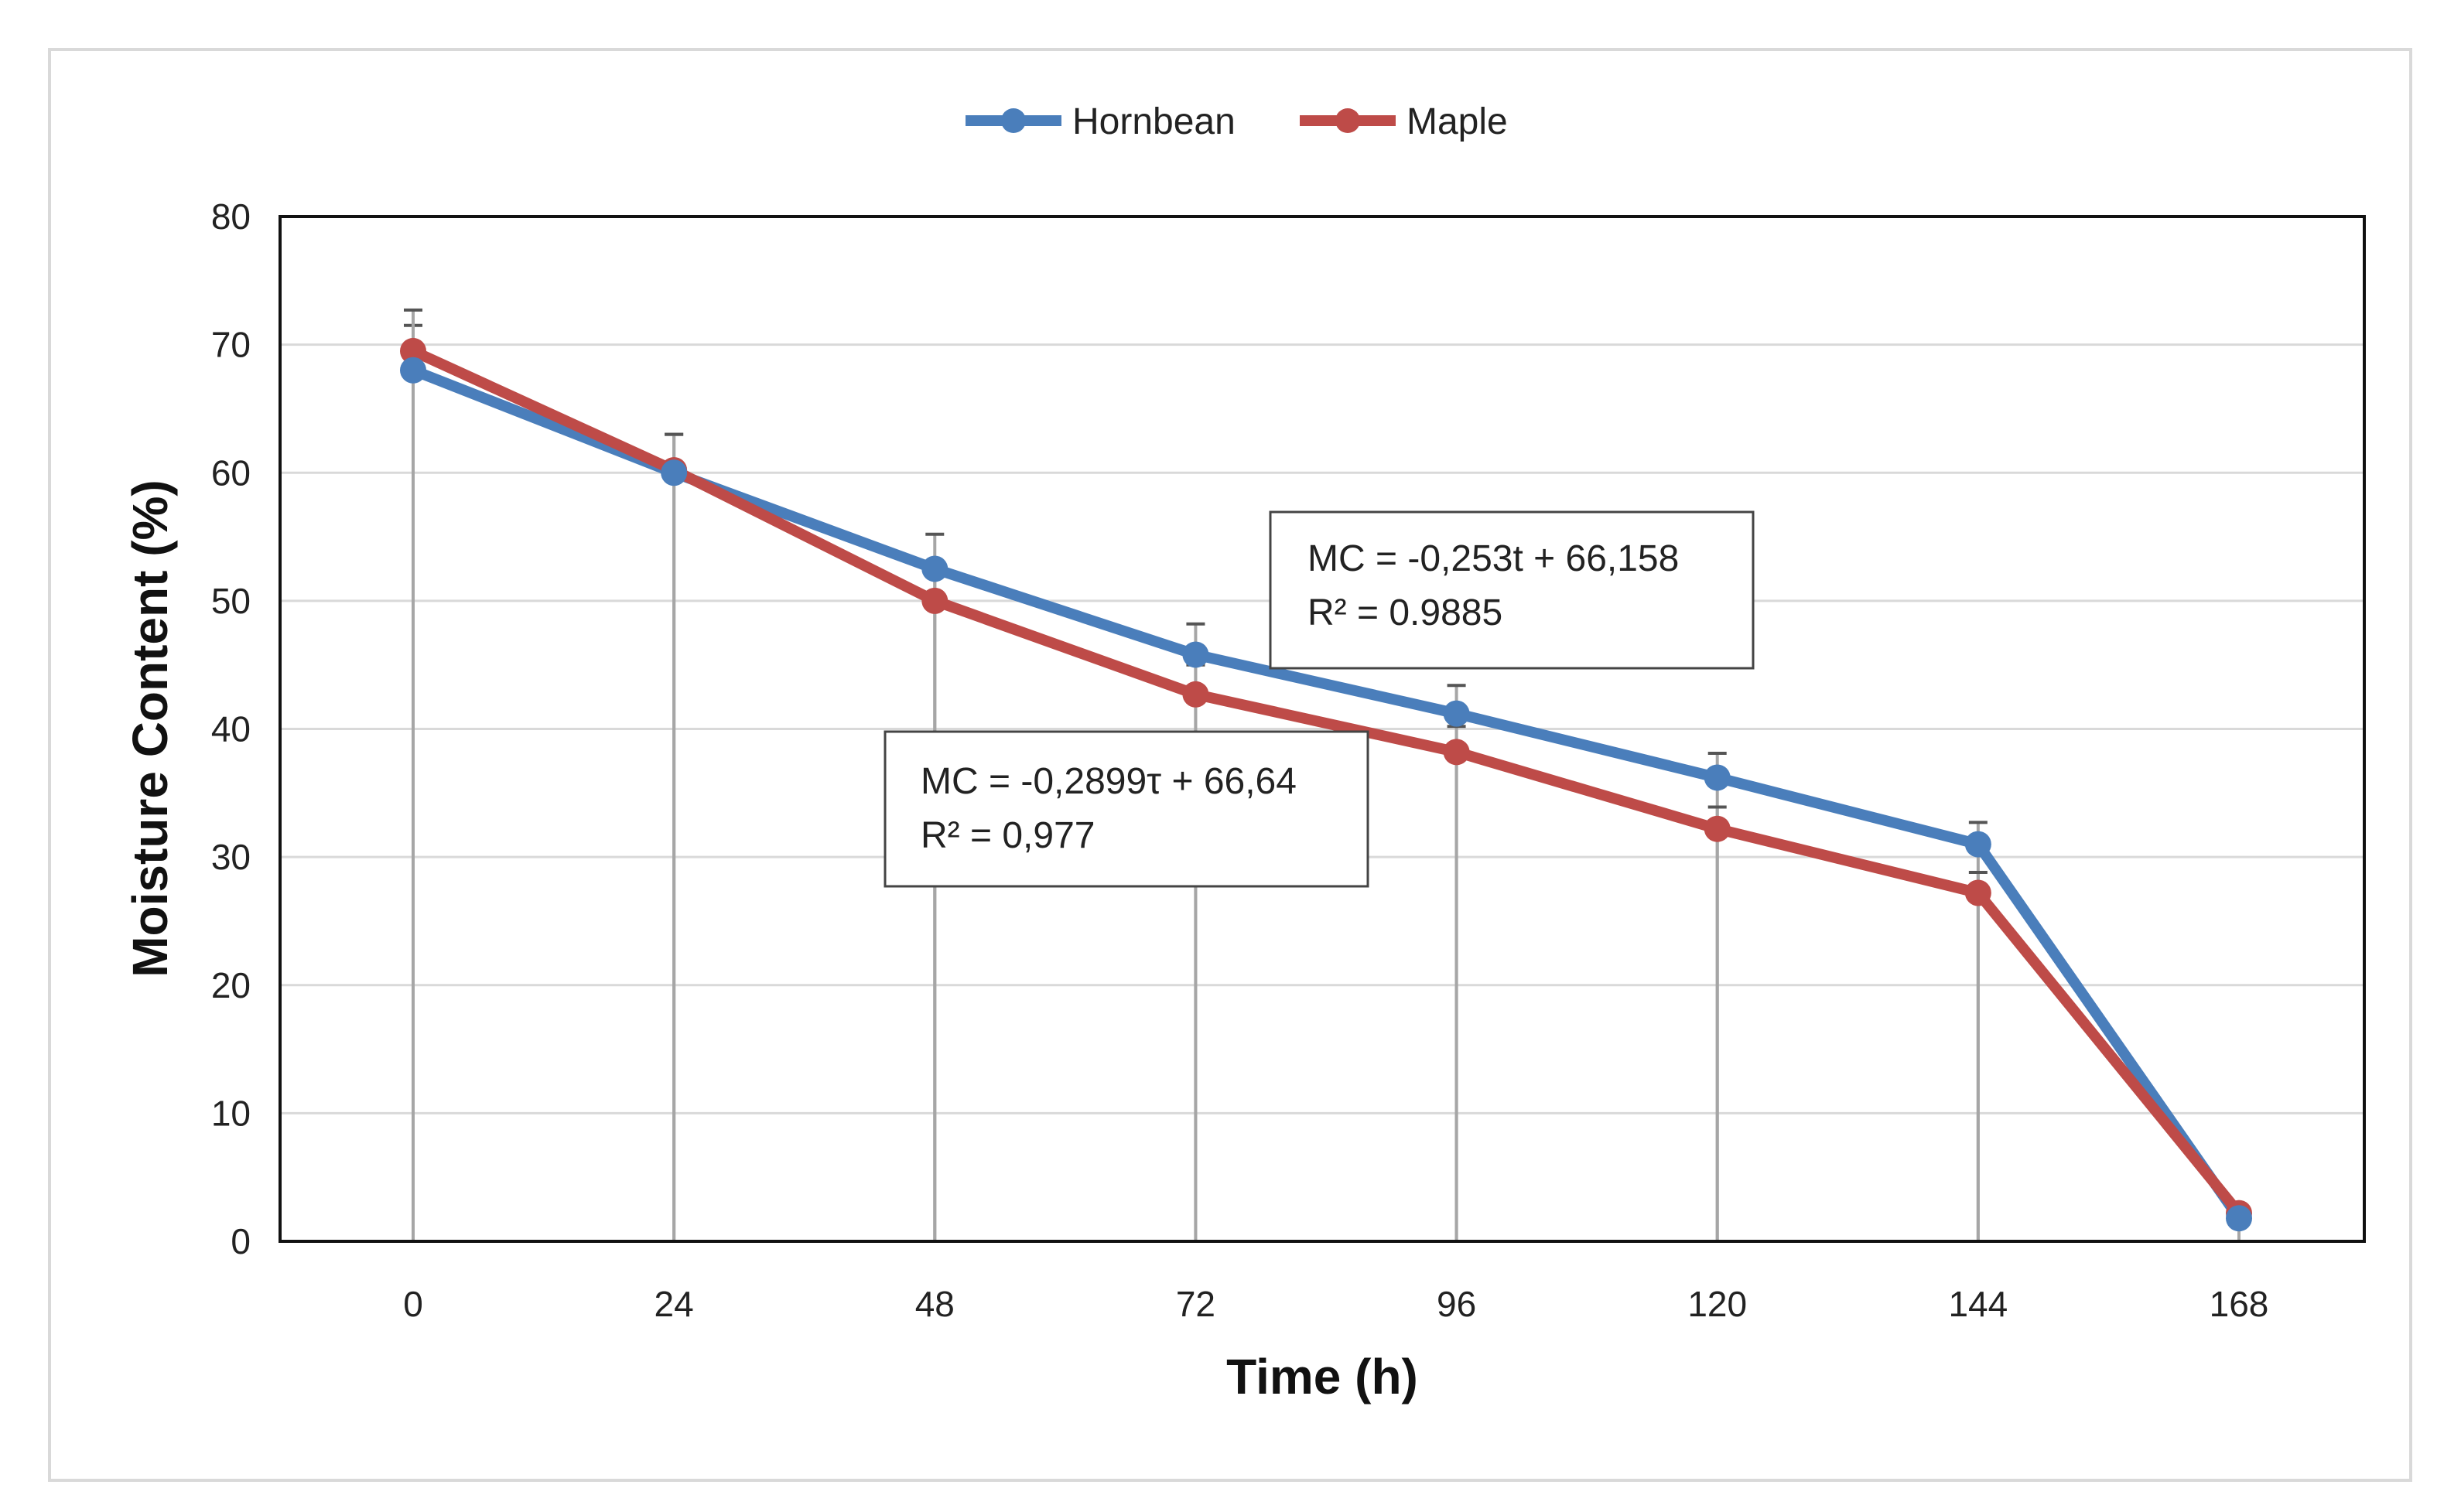 Image resolution: width=2461 pixels, height=1512 pixels. What do you see at coordinates (1013, 120) in the screenshot?
I see `legend-marker-hornbean` at bounding box center [1013, 120].